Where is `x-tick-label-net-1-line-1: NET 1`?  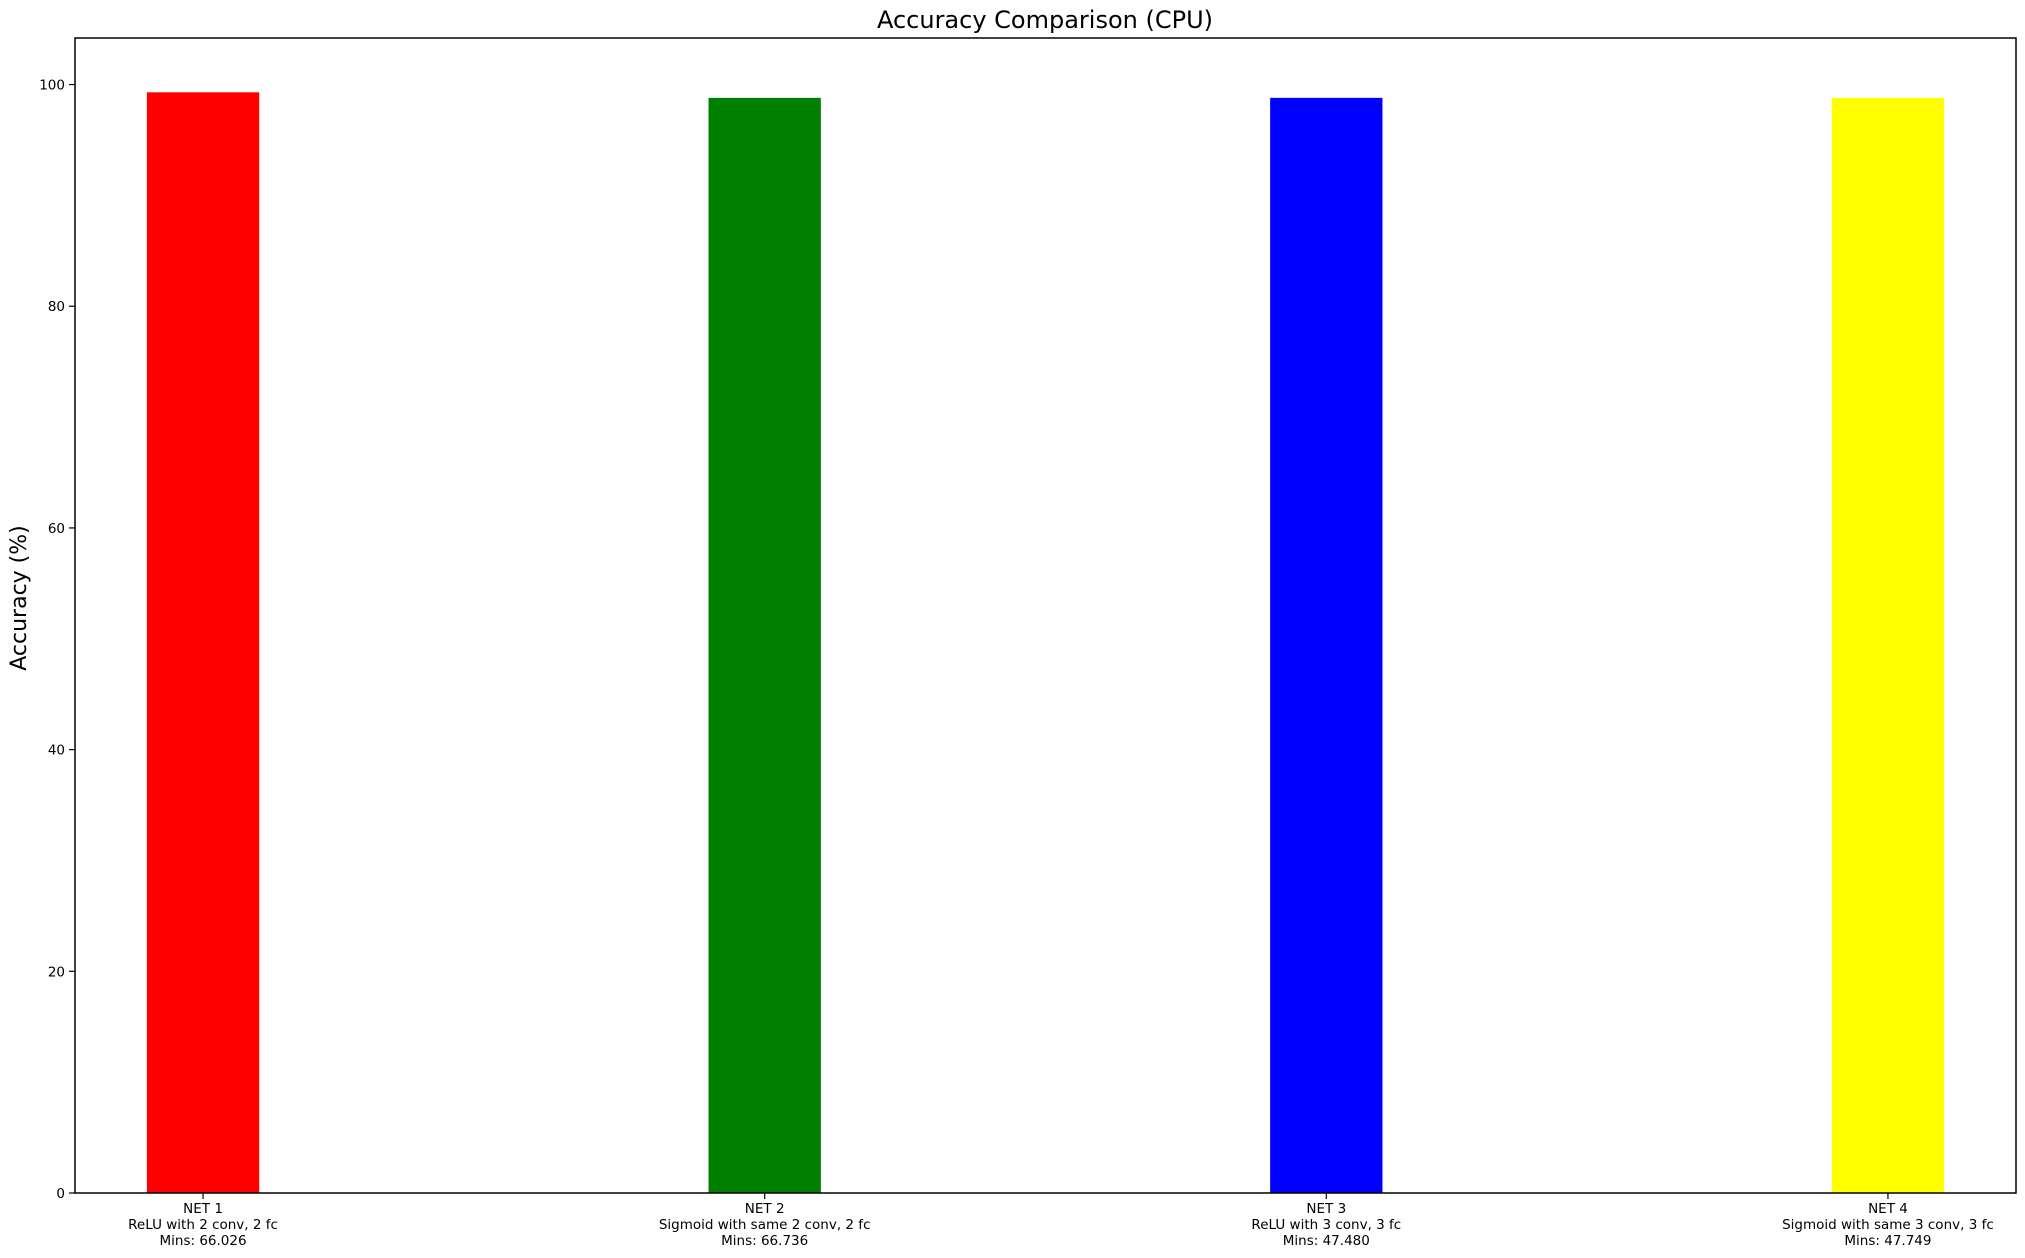
x-tick-label-net-1-line-1: NET 1 is located at coordinates (203, 1209).